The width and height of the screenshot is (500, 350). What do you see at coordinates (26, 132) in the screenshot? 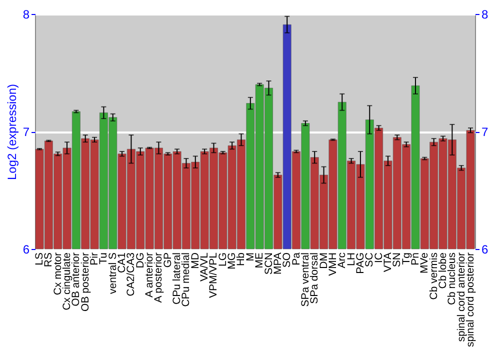
I see `y-tick-label: 7` at bounding box center [26, 132].